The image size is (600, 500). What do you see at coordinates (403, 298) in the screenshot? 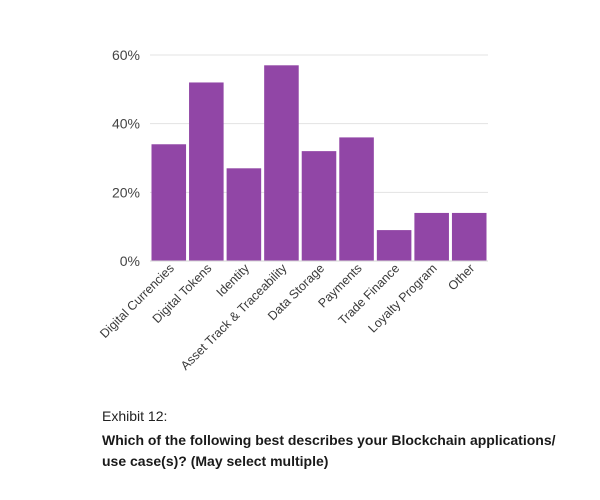
I see `x-tick-label: Loyalty Program` at bounding box center [403, 298].